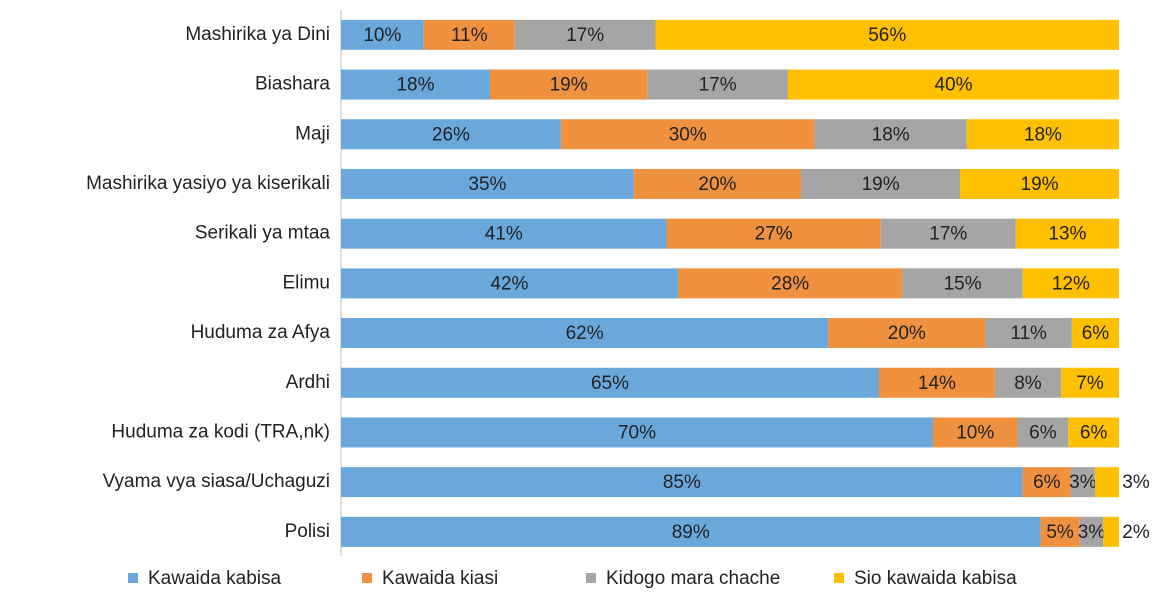 This screenshot has height=593, width=1156. What do you see at coordinates (306, 282) in the screenshot?
I see `category-label: Elimu` at bounding box center [306, 282].